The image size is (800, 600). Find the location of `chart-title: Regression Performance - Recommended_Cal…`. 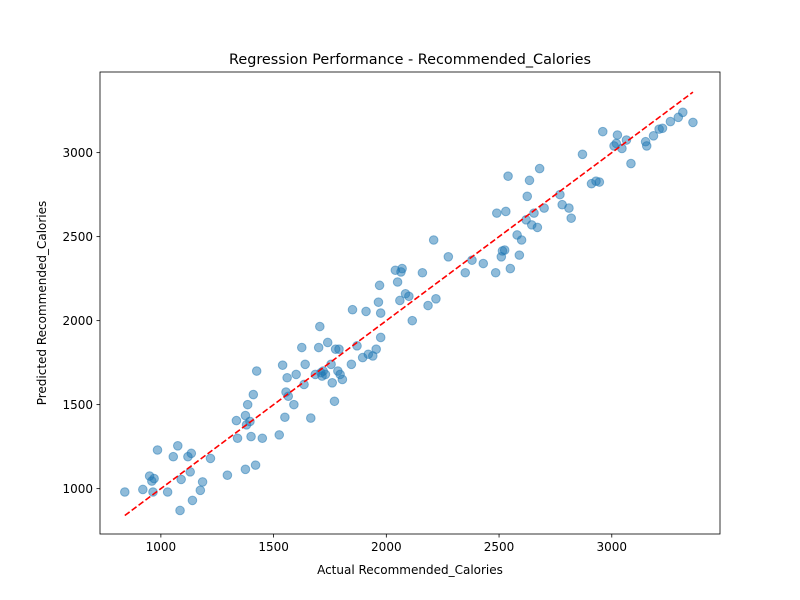

chart-title: Regression Performance - Recommended_Cal… is located at coordinates (410, 60).